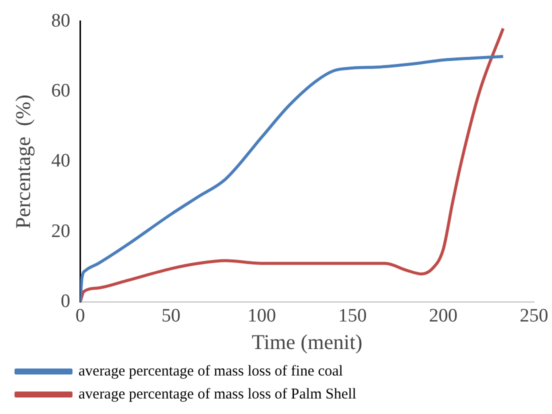  What do you see at coordinates (80, 315) in the screenshot?
I see `x-tick-label: 0` at bounding box center [80, 315].